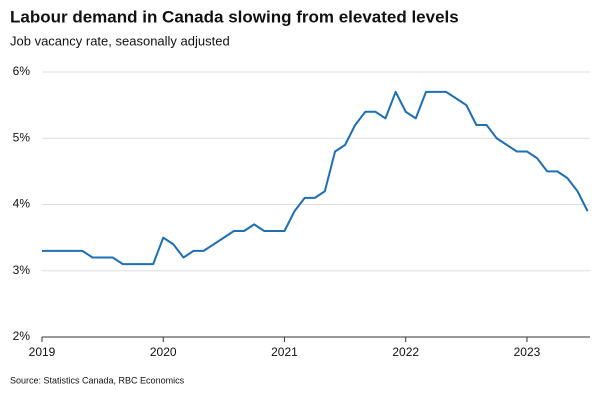  What do you see at coordinates (527, 352) in the screenshot?
I see `x-tick-label: 2023` at bounding box center [527, 352].